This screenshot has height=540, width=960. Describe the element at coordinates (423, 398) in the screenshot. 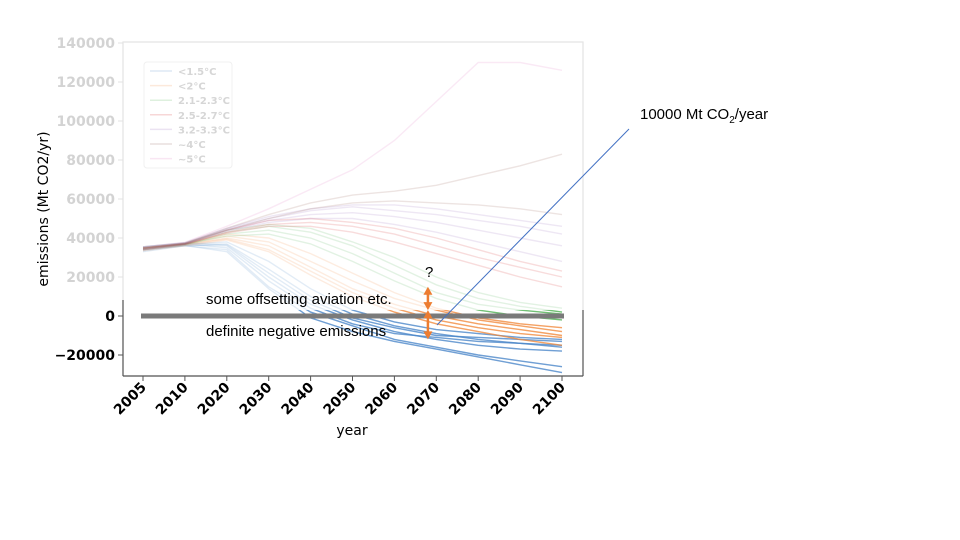

I see `x-tick-label: 2070` at that location.